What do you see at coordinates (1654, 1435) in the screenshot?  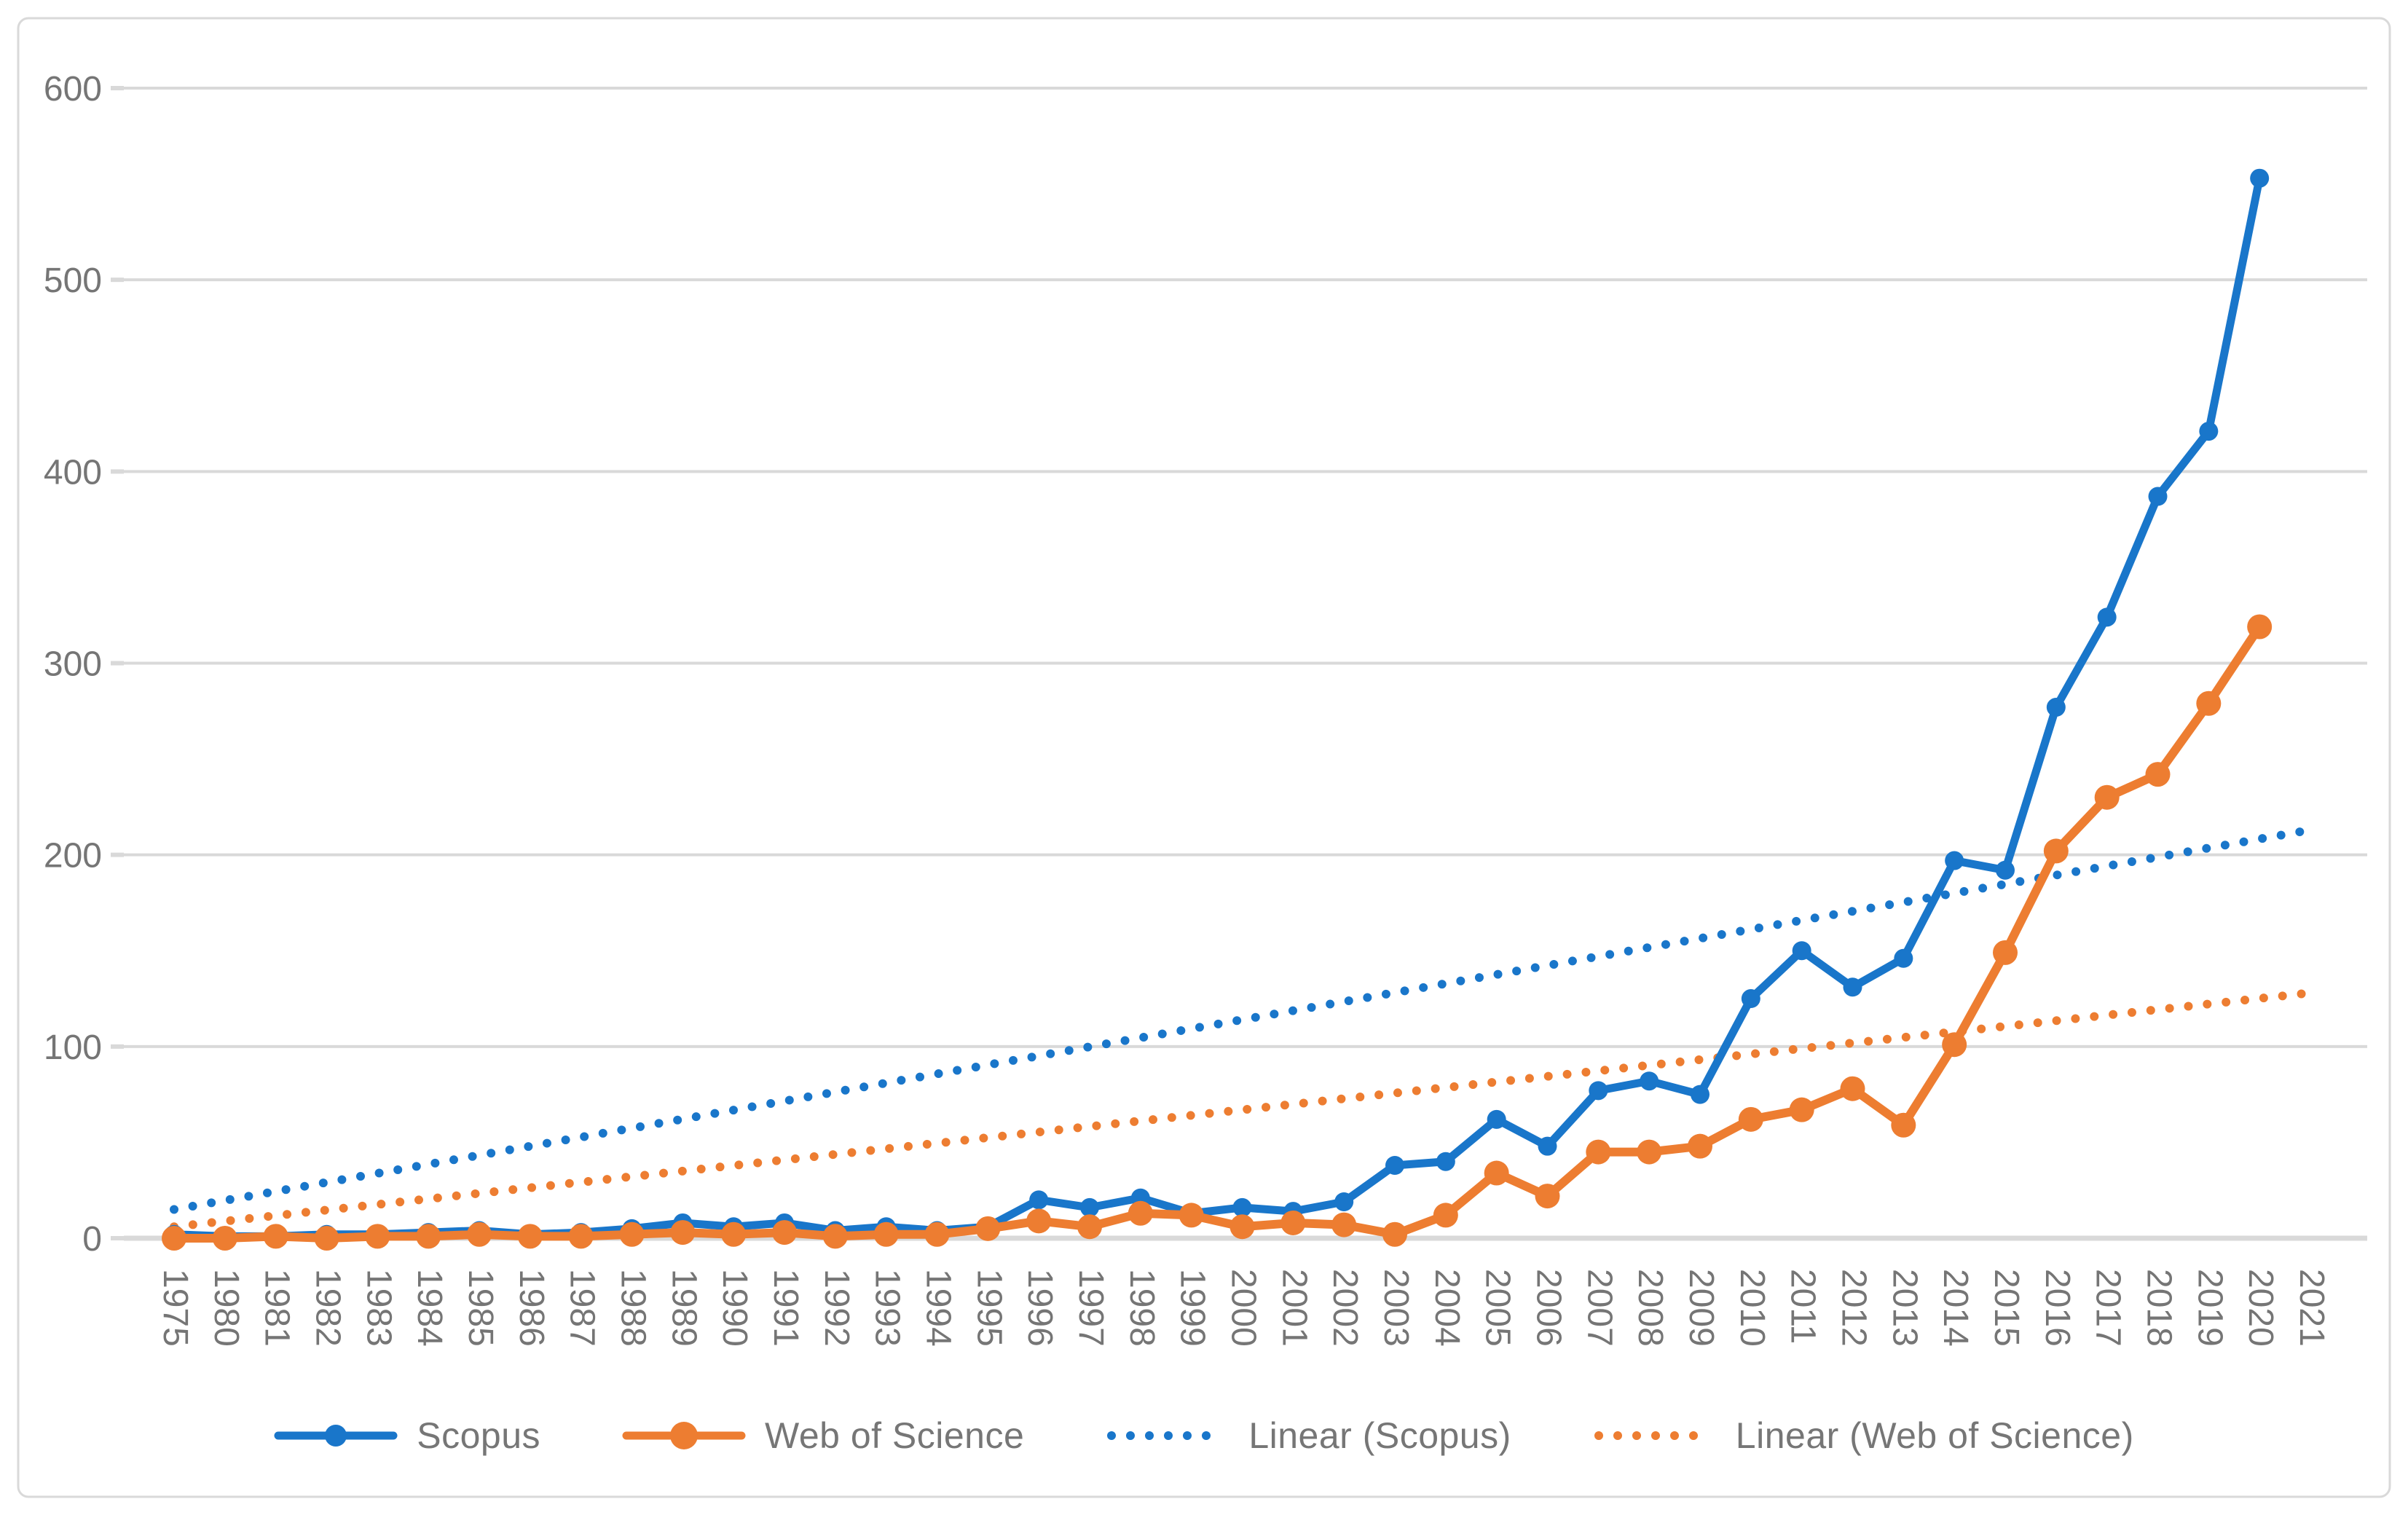 I see `linear-web-of-science-dotted-icon` at bounding box center [1654, 1435].